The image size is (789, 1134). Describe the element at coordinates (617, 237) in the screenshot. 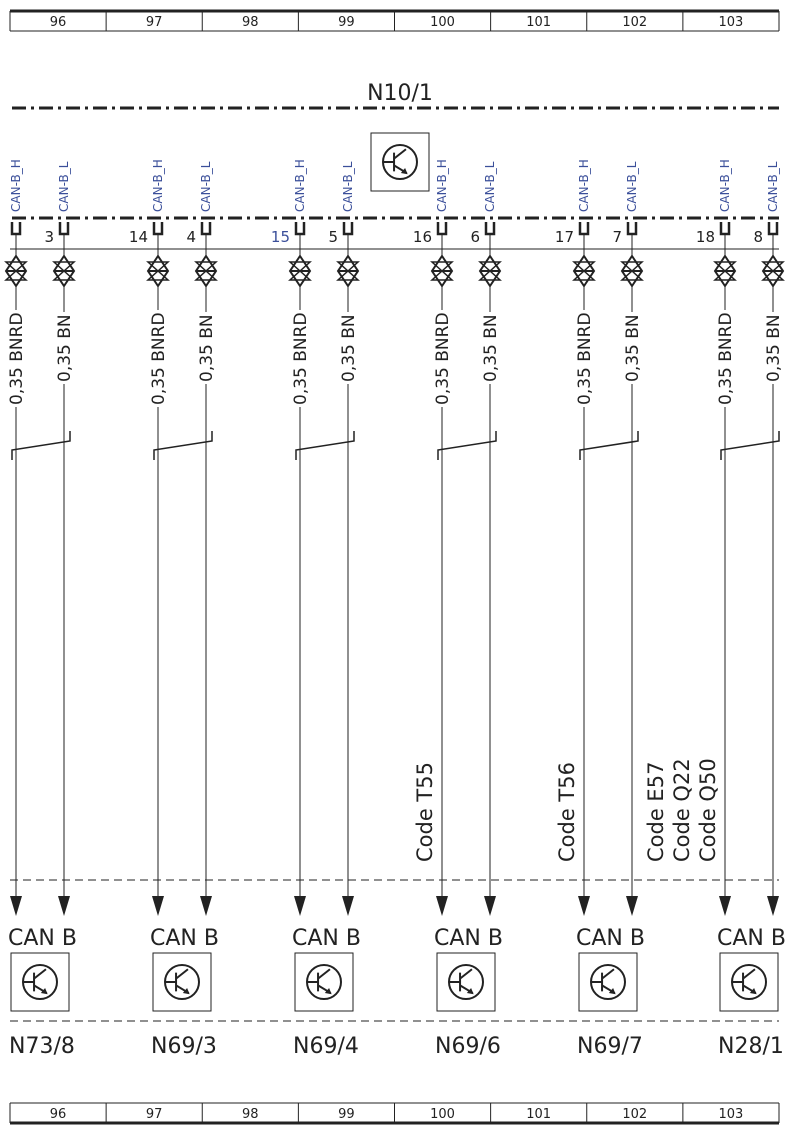

I see `pin-number: 7` at that location.